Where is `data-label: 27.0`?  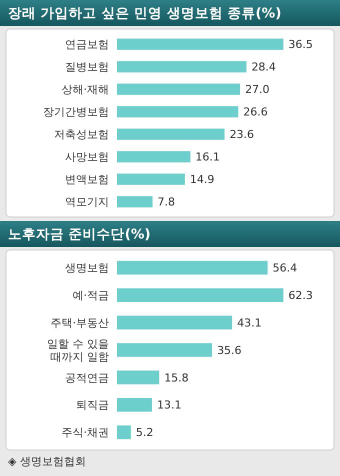 data-label: 27.0 is located at coordinates (257, 89).